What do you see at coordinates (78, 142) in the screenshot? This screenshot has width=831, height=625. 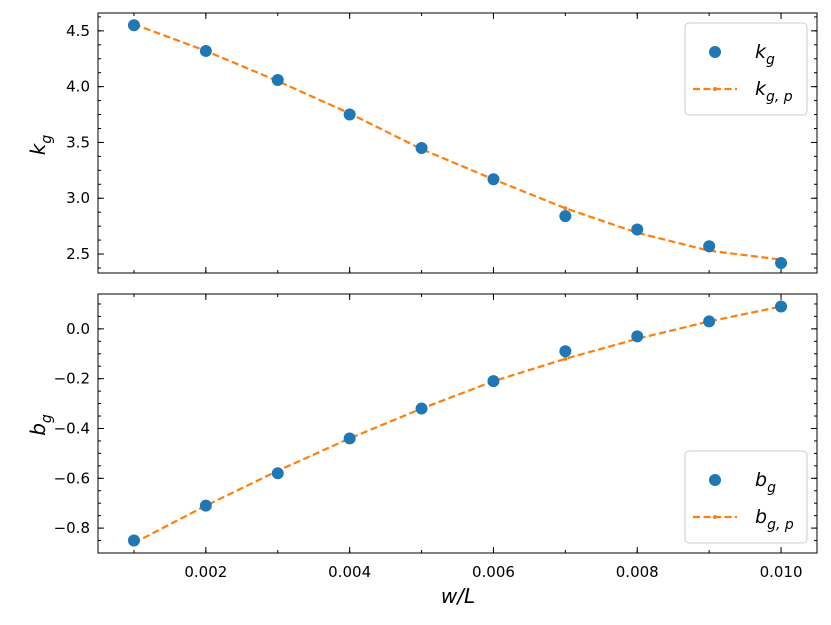 I see `y-tick-label: 3.5` at bounding box center [78, 142].